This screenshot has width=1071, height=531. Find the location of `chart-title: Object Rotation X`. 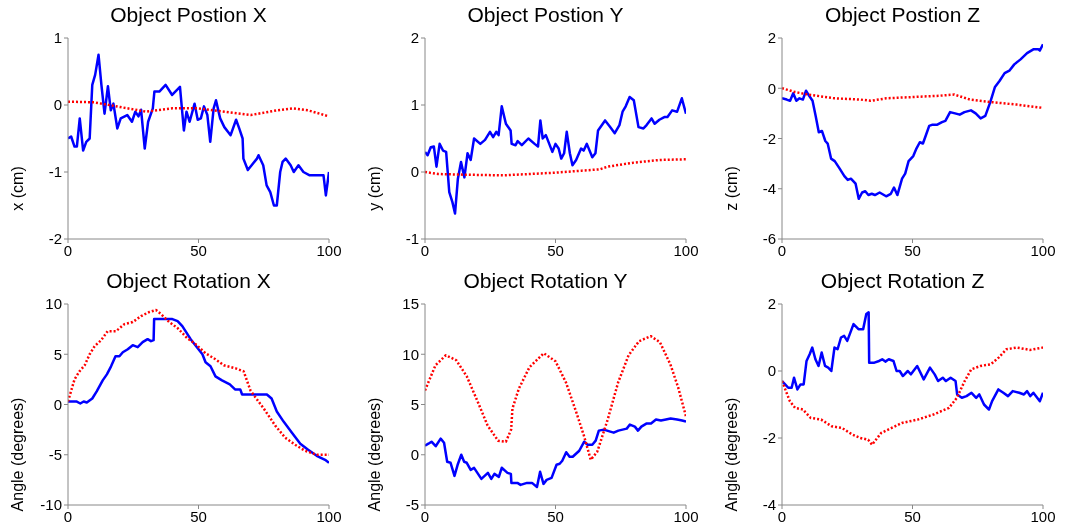

chart-title: Object Rotation X is located at coordinates (188, 280).